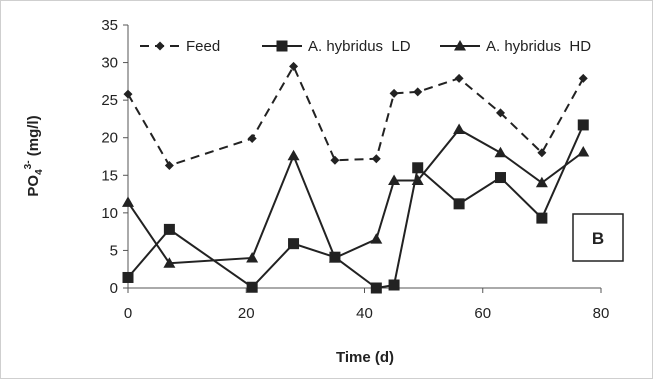  I want to click on legend-marker-feed, so click(160, 46).